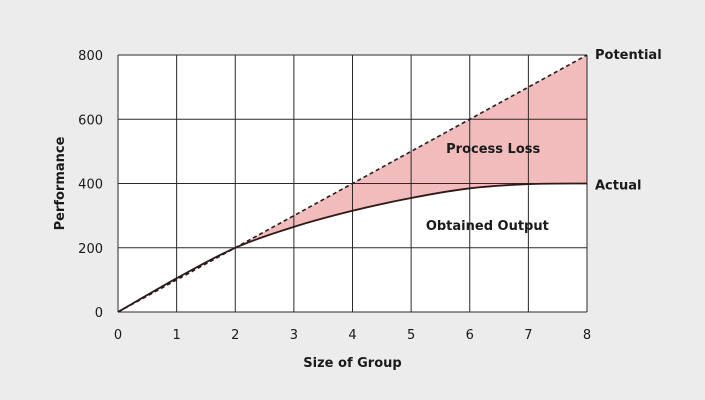 This screenshot has width=705, height=400. I want to click on series-label-actual: Actual, so click(618, 186).